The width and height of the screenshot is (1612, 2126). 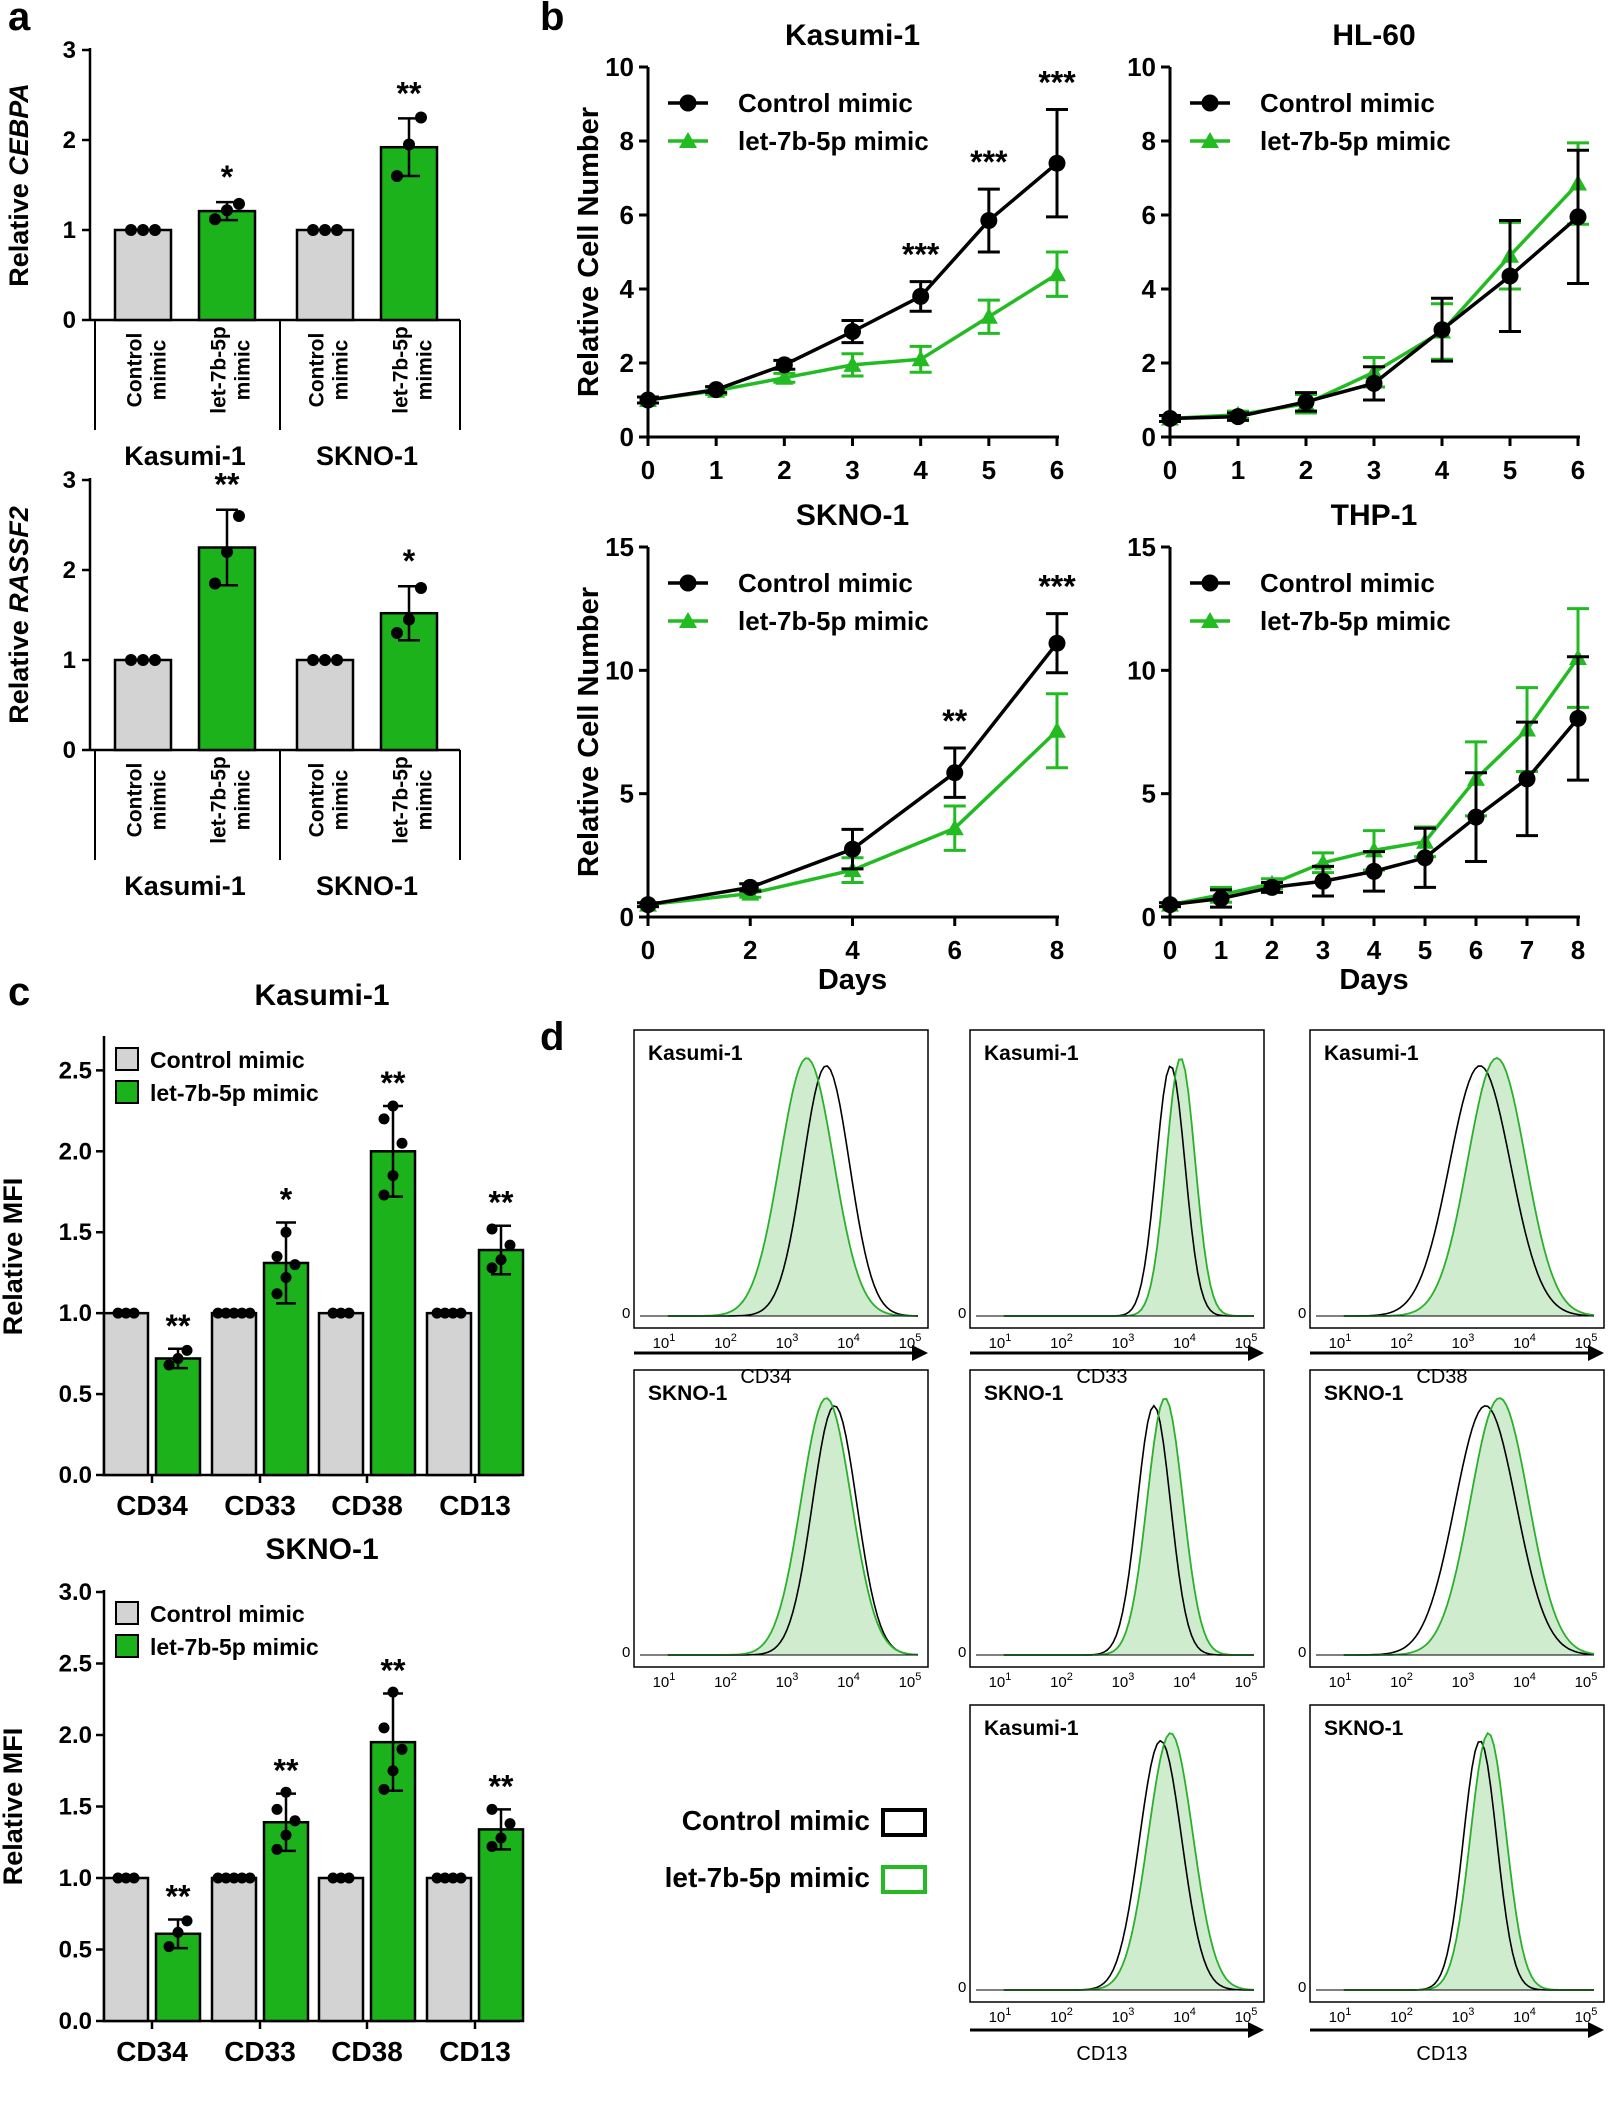 What do you see at coordinates (589, 732) in the screenshot?
I see `y-axis-label: Relative Cell Number` at bounding box center [589, 732].